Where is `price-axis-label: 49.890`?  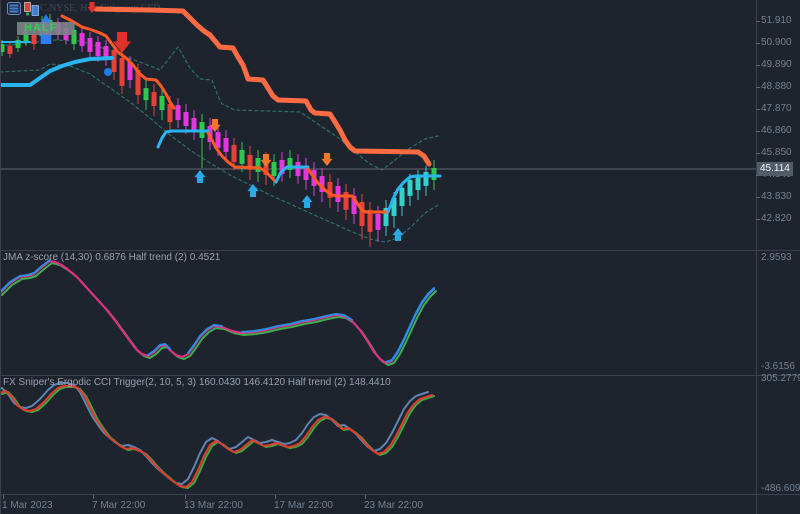
price-axis-label: 49.890 is located at coordinates (776, 64).